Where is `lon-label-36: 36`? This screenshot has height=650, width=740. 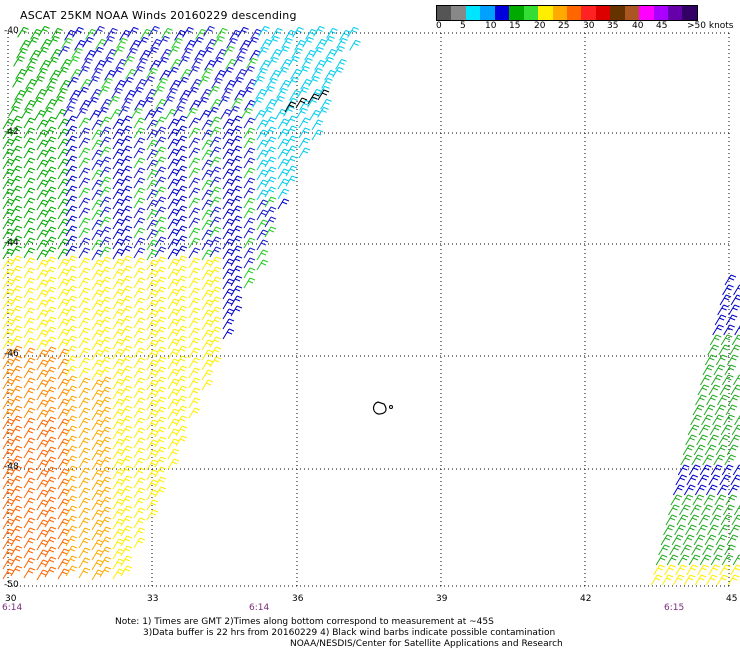
lon-label-36: 36 is located at coordinates (298, 599).